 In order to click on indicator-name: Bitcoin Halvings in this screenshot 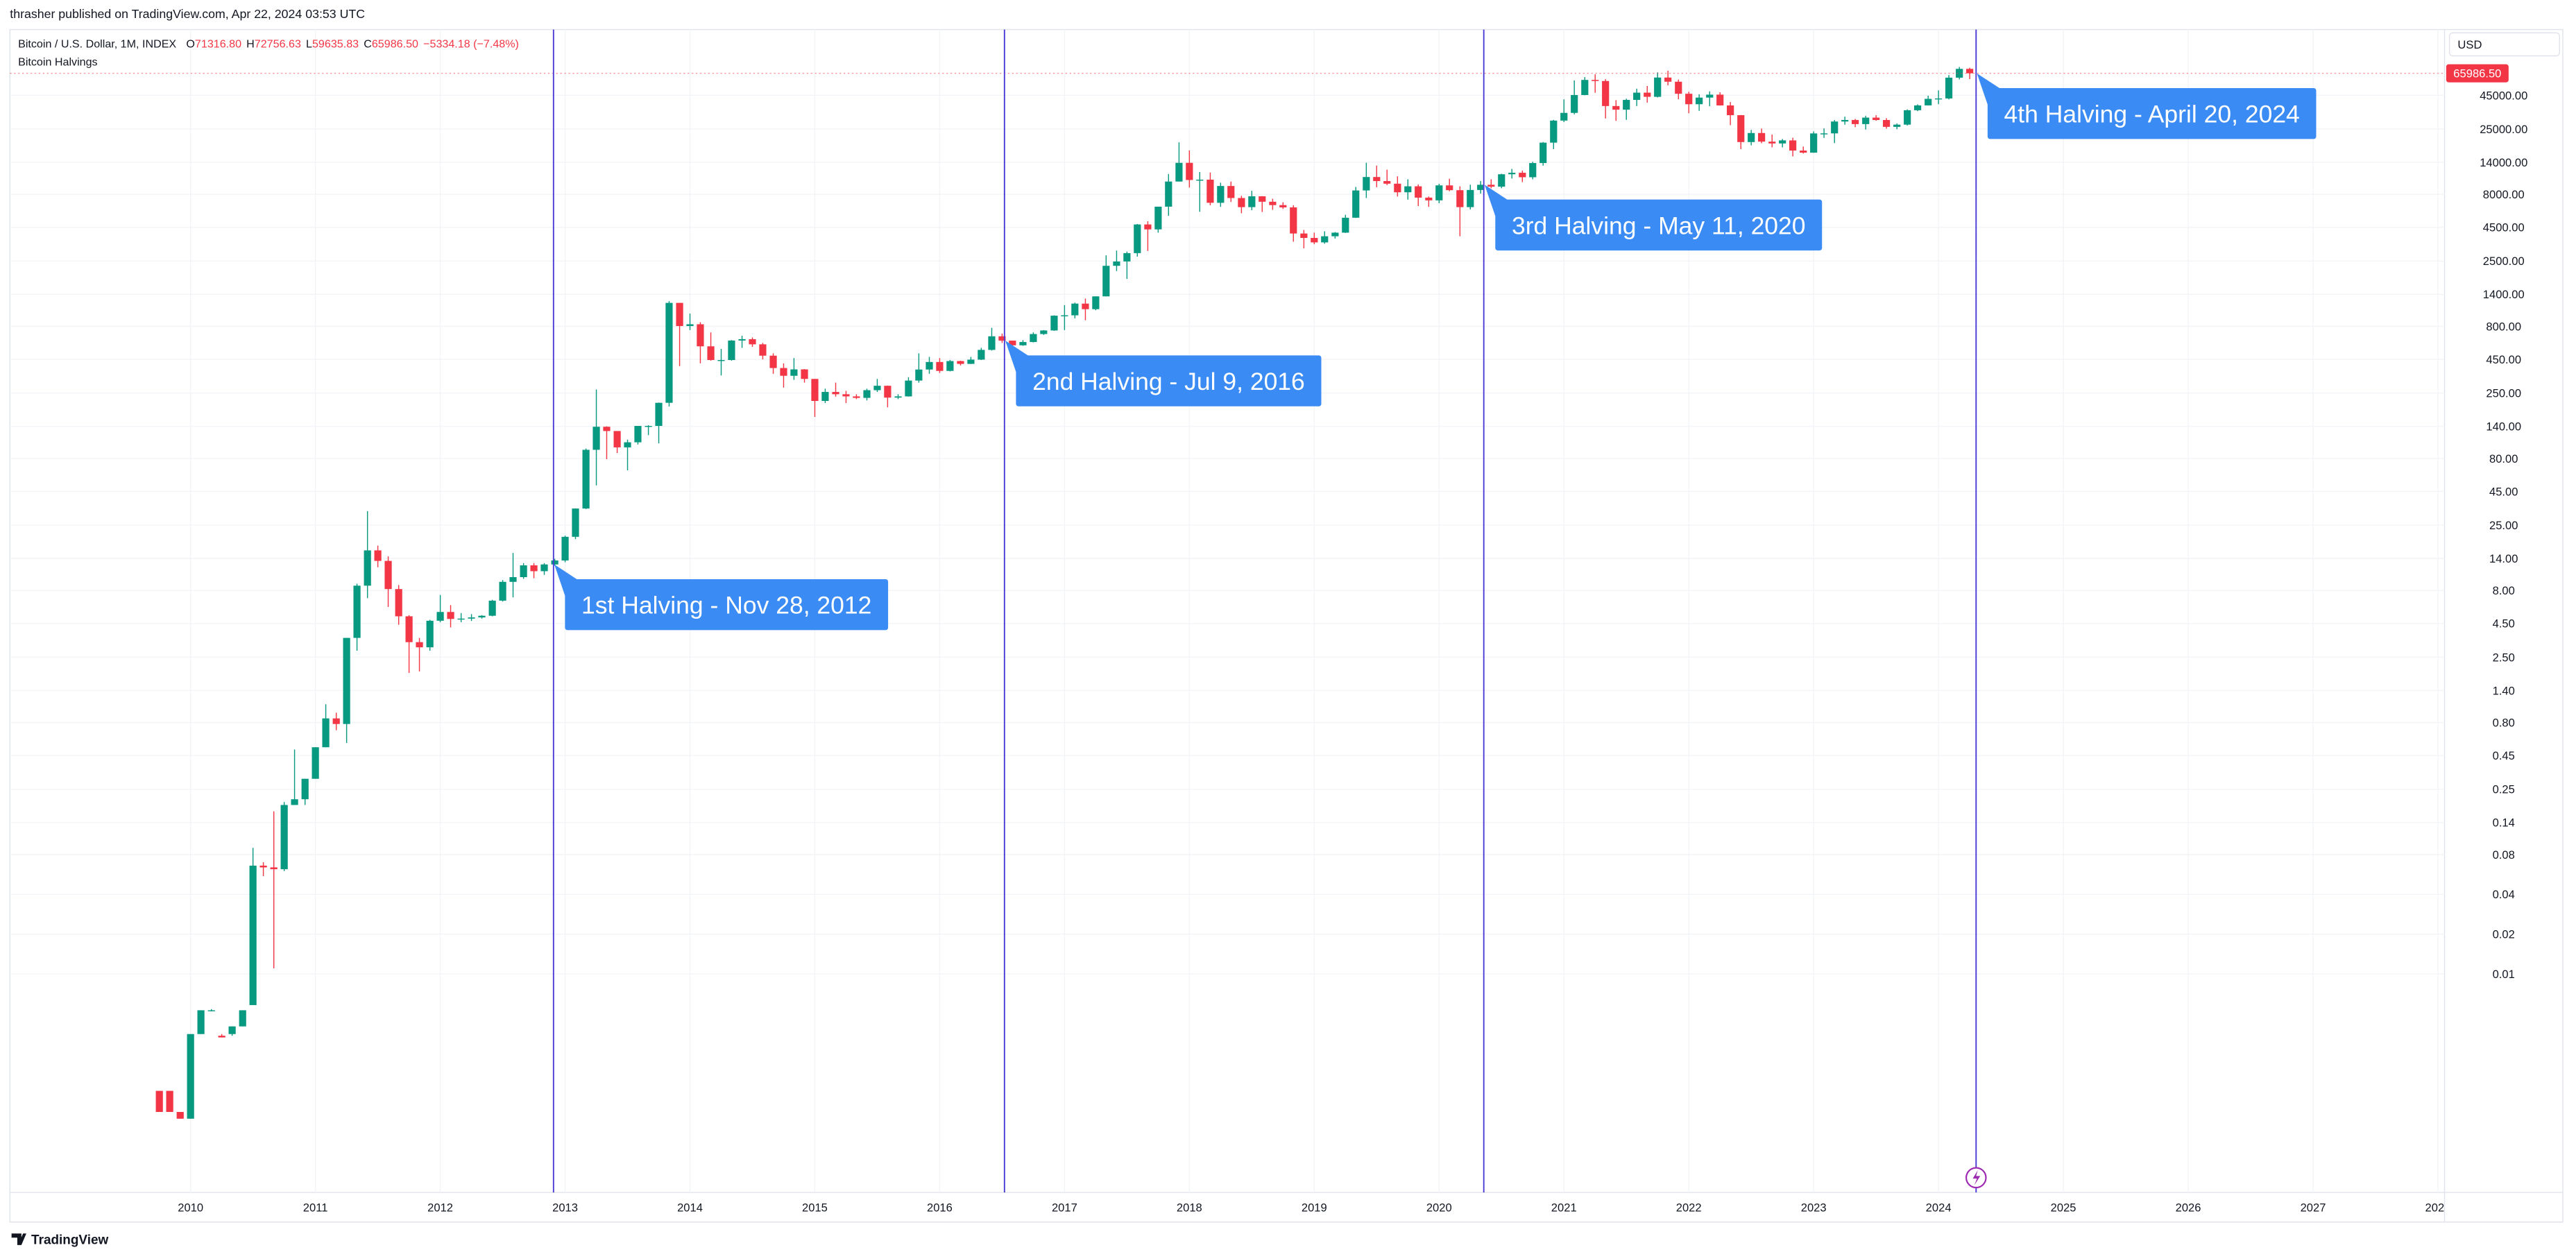, I will do `click(58, 63)`.